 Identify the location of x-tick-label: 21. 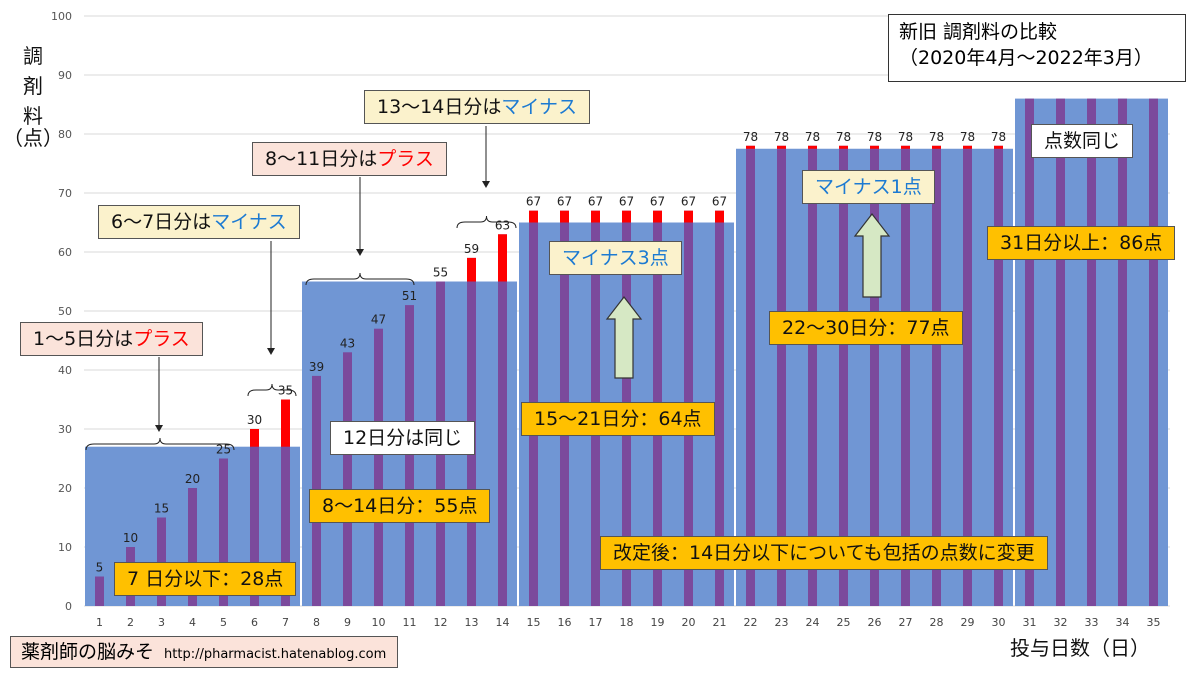
(720, 622).